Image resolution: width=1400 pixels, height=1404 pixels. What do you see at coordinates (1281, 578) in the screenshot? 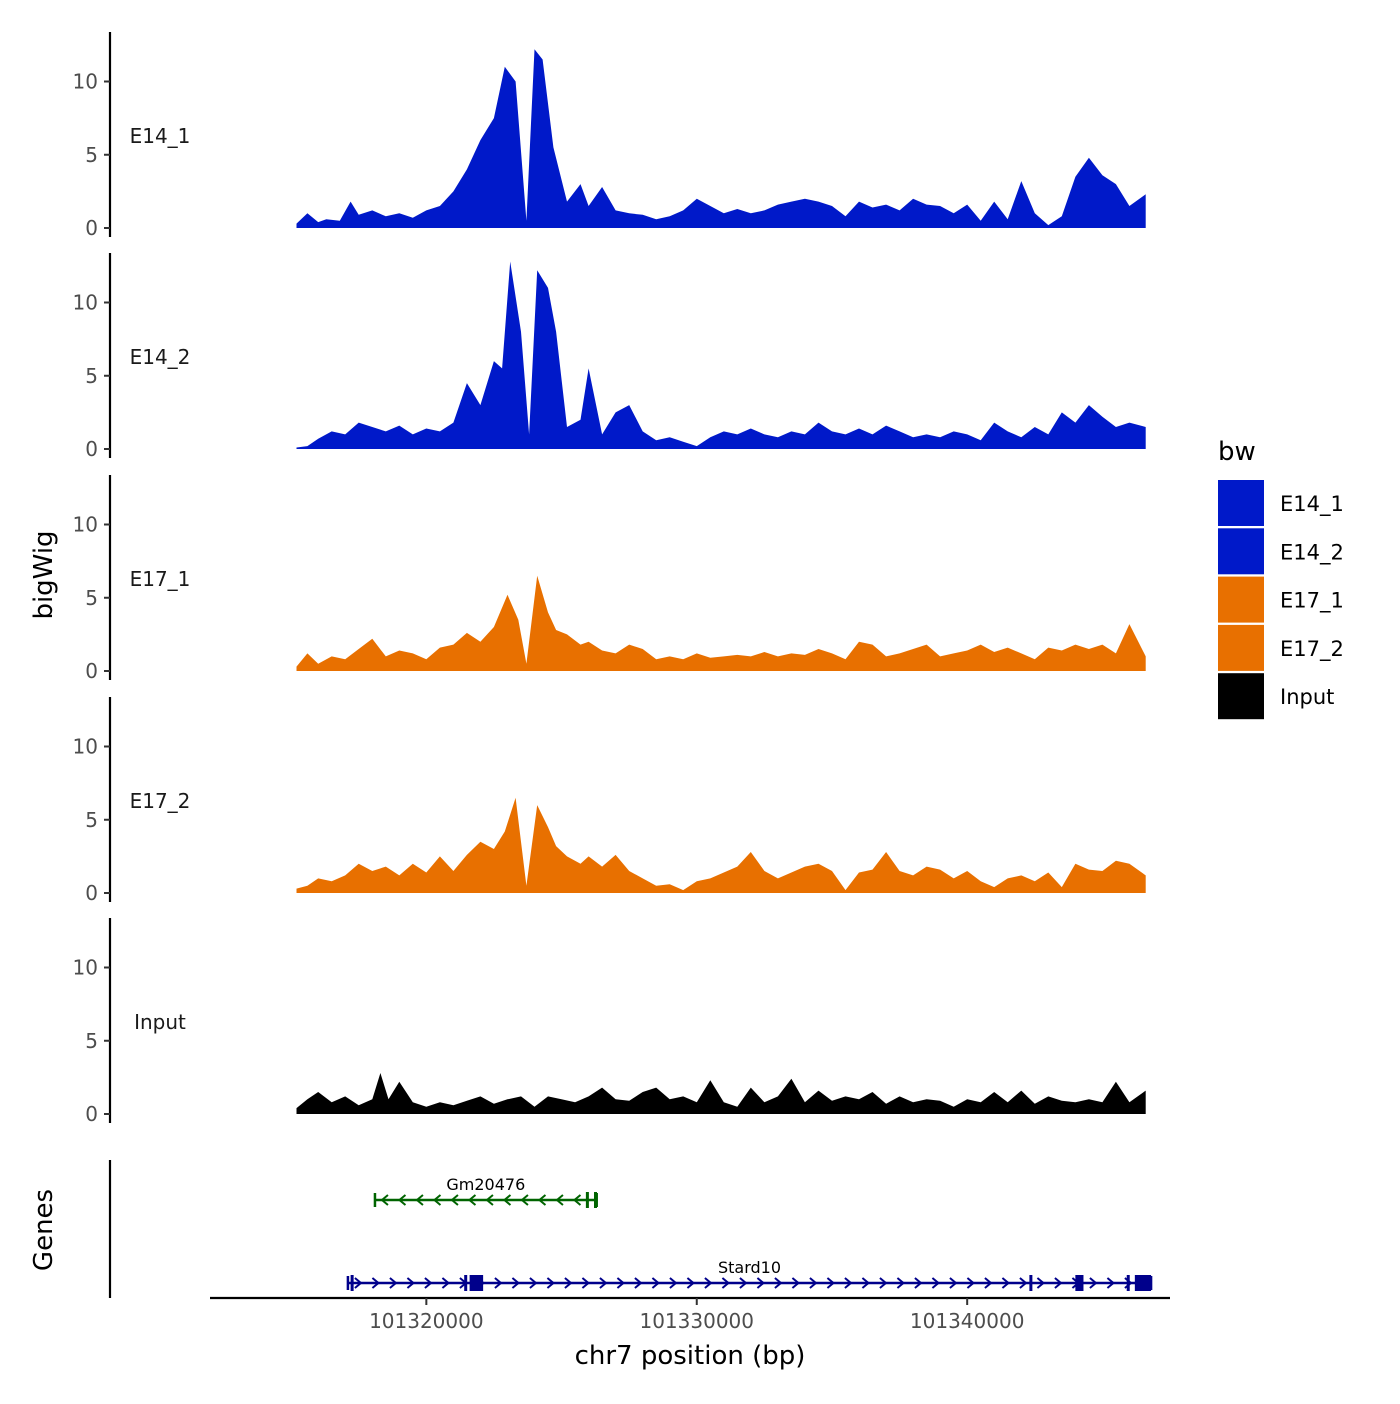
I see `legend: bw E14_1 E14_2 E17_1 E17_2 Input` at bounding box center [1281, 578].